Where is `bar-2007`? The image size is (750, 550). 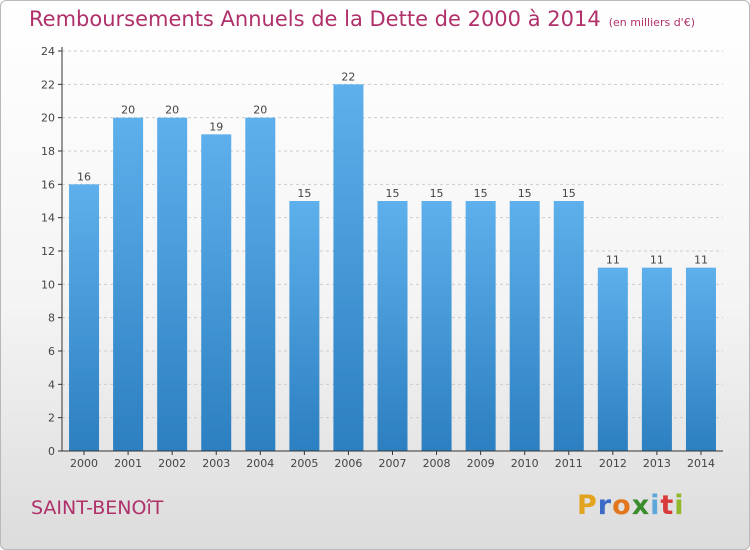 bar-2007 is located at coordinates (392, 326).